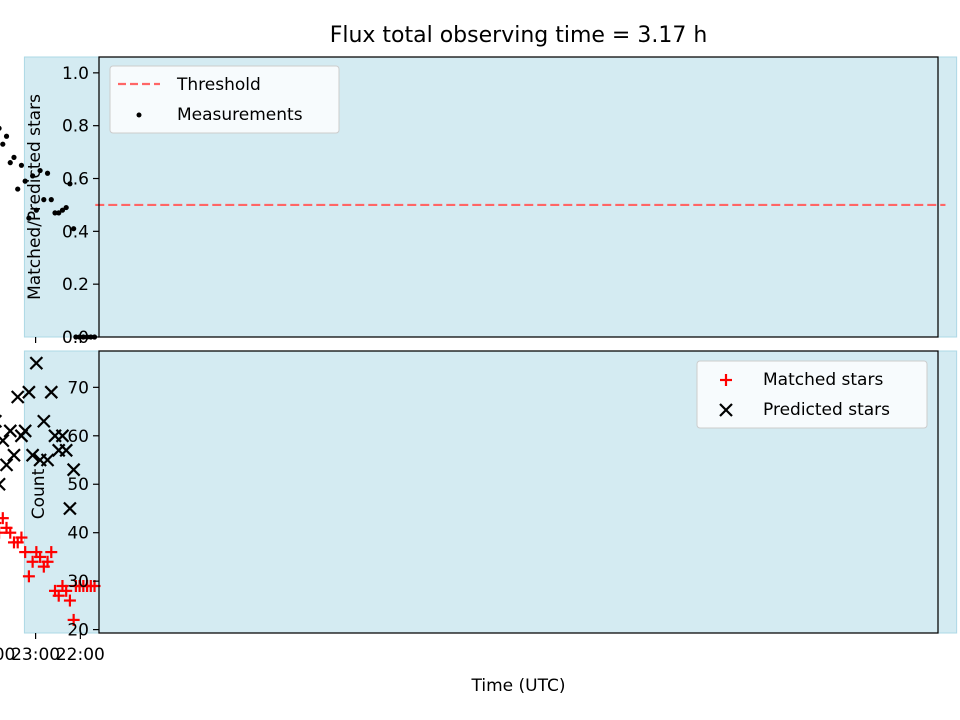  I want to click on top-legend-box, so click(224, 99).